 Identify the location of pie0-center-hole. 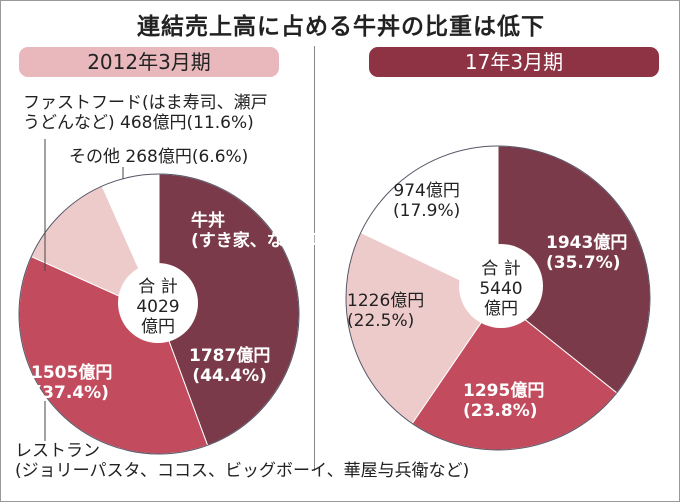
(158, 303).